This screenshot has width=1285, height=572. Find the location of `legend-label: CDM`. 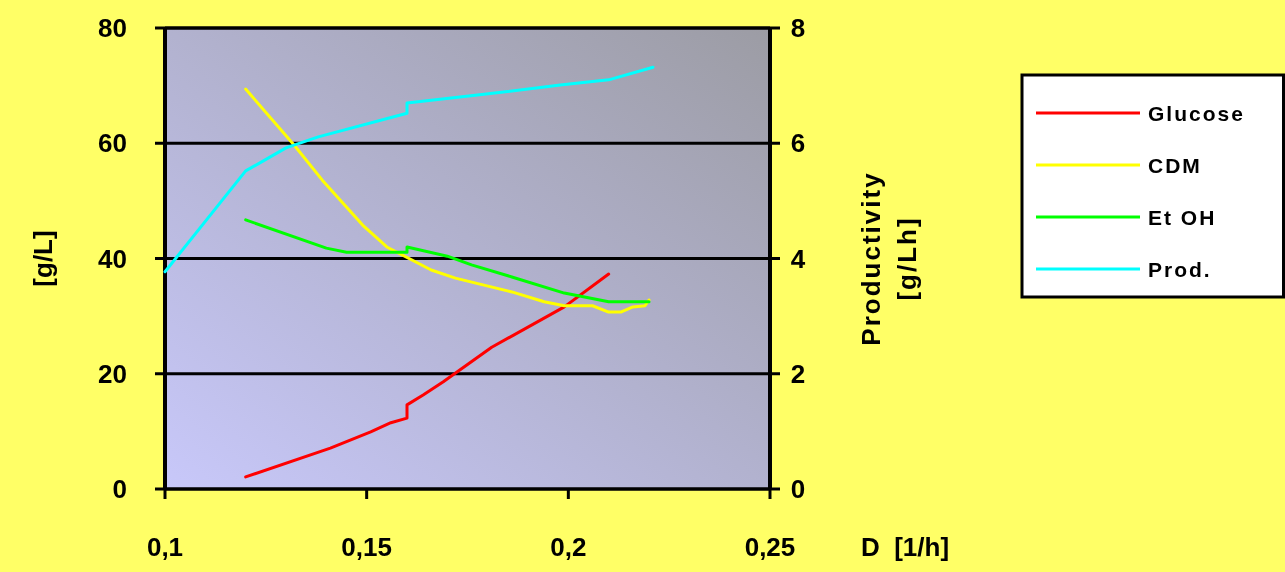

legend-label: CDM is located at coordinates (1175, 165).